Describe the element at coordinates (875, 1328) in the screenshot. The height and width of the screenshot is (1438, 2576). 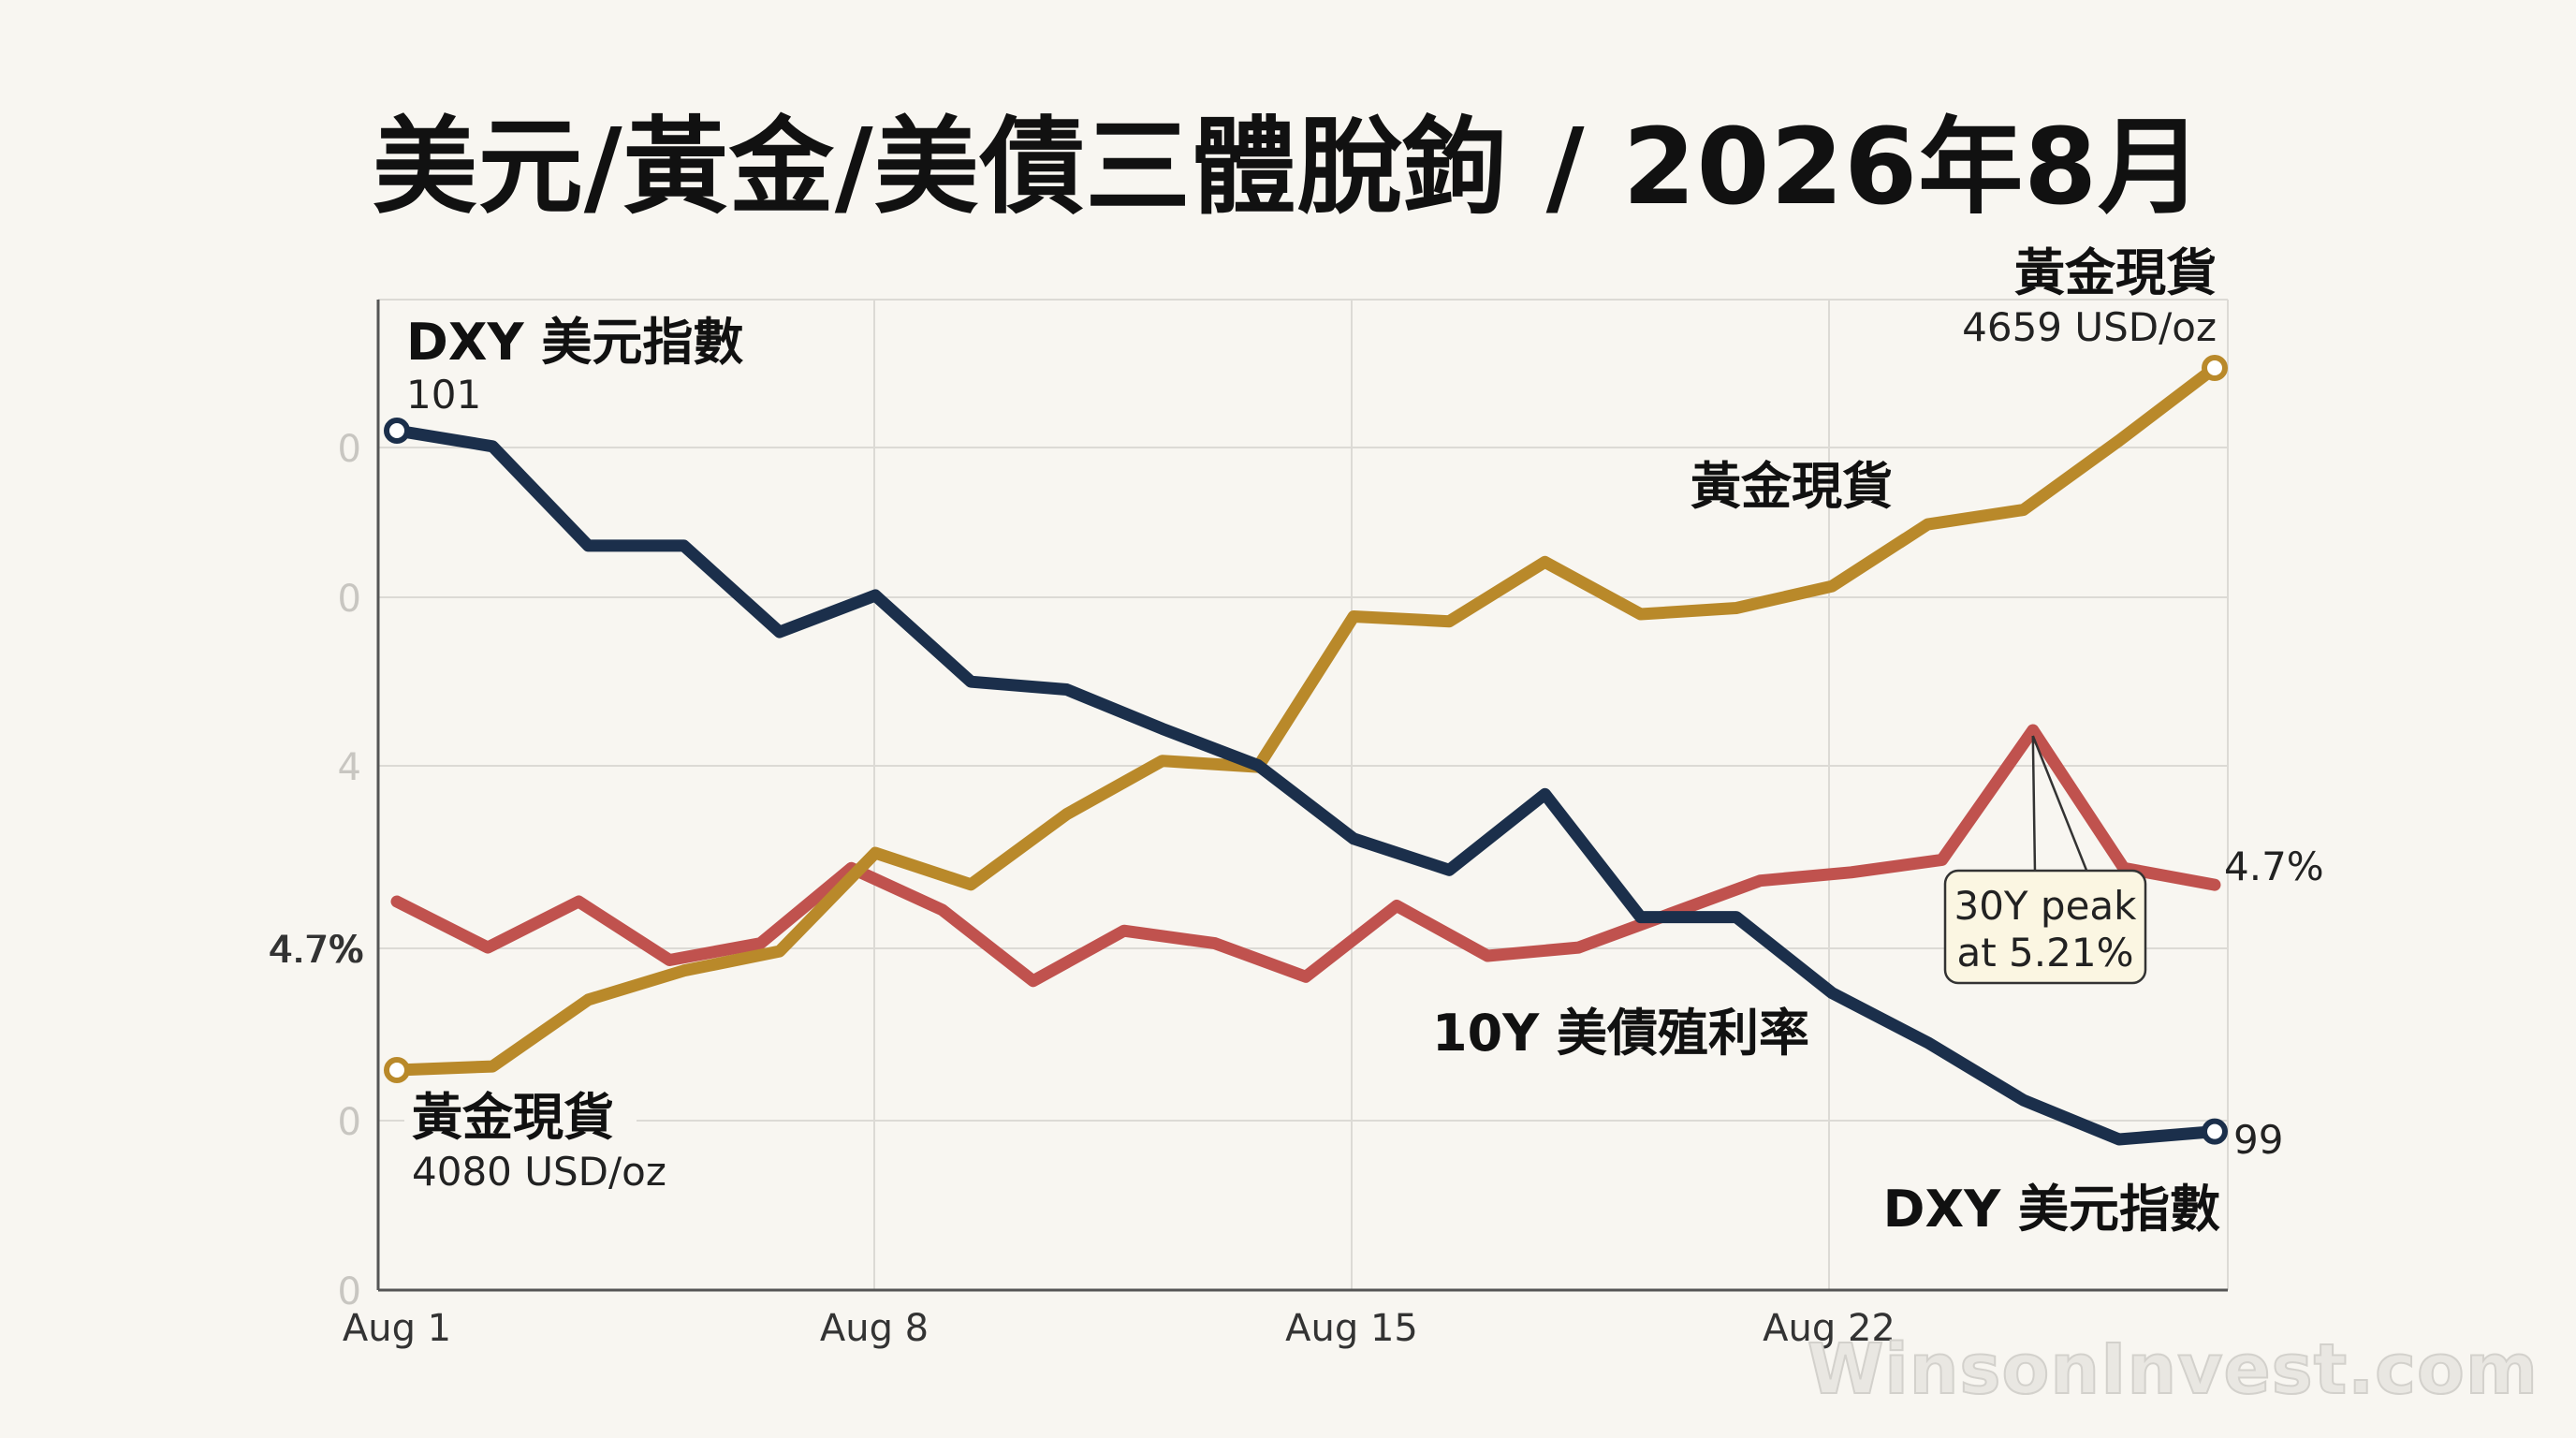
I see `x-tick-label: Aug 8` at that location.